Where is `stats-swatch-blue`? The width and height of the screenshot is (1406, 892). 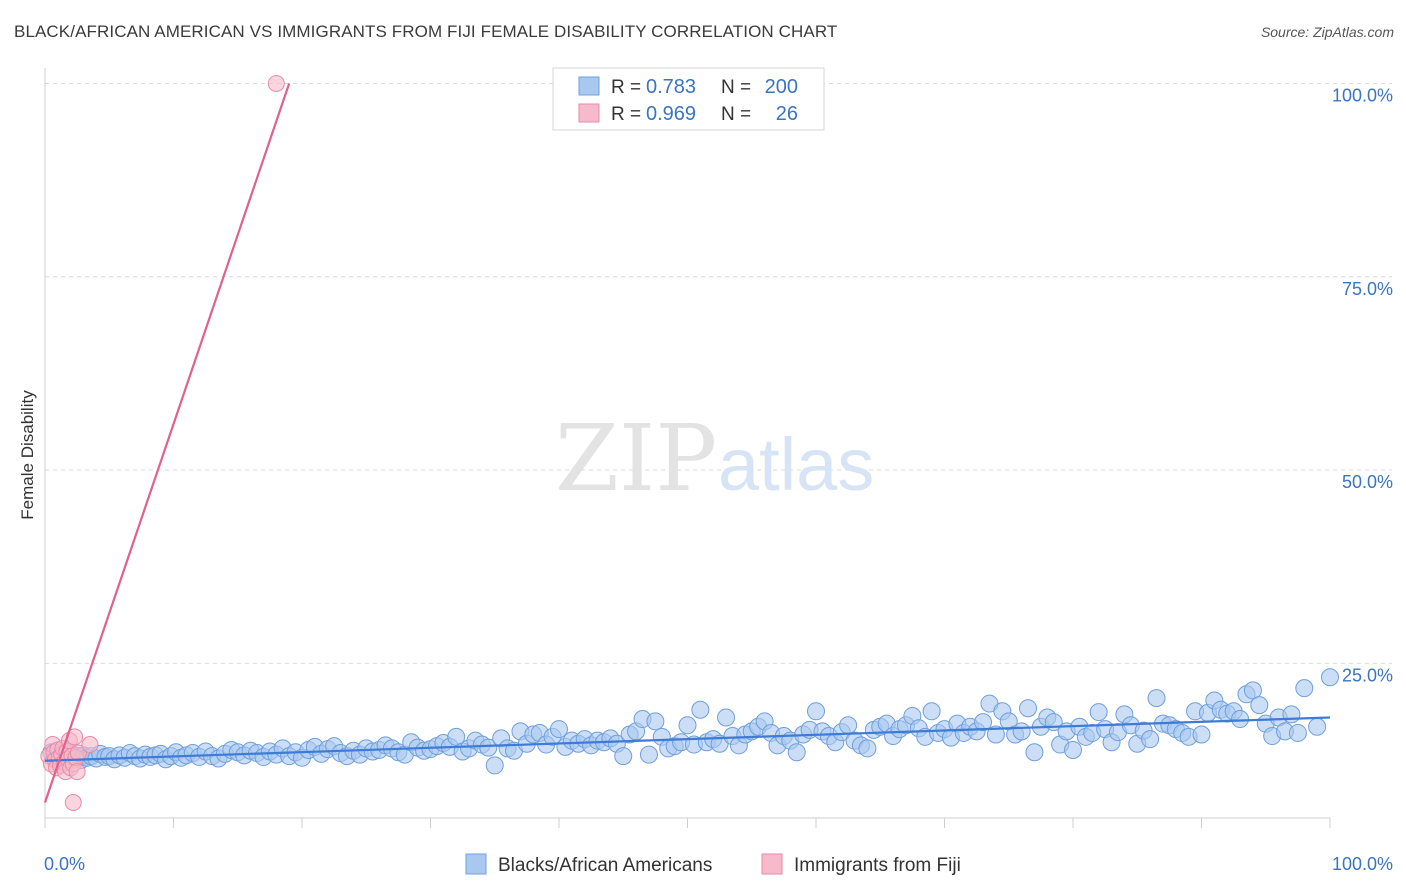
stats-swatch-blue is located at coordinates (589, 86).